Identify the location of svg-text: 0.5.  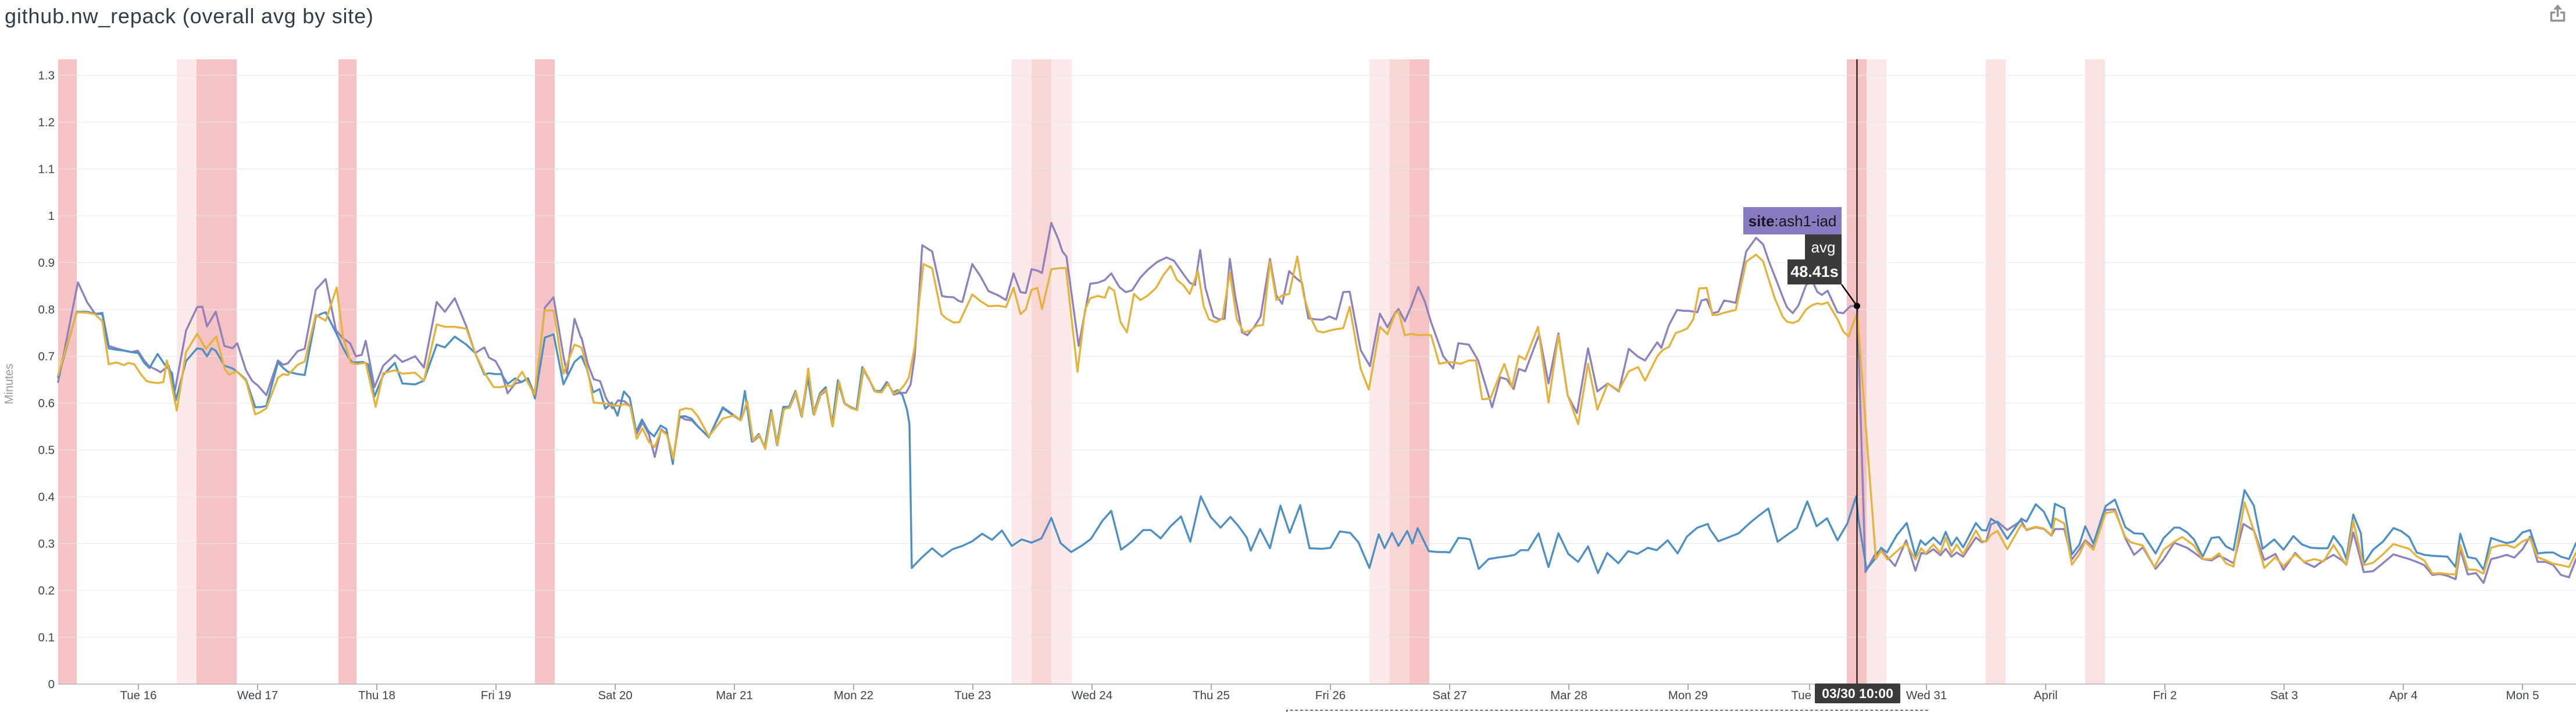
(47, 451).